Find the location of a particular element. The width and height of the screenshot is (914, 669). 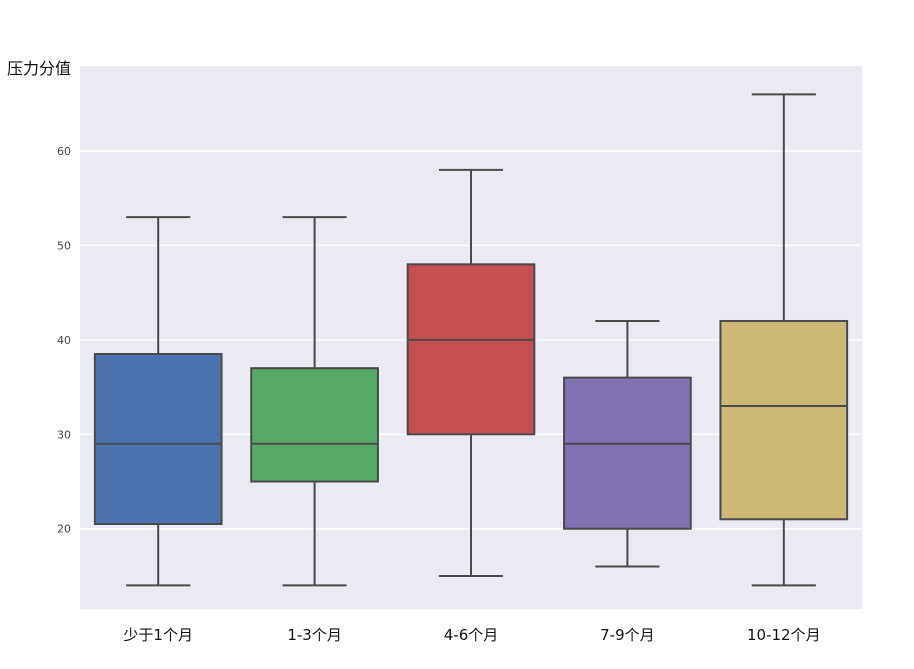

x-tick-label-4: 7-9个月 is located at coordinates (627, 635).